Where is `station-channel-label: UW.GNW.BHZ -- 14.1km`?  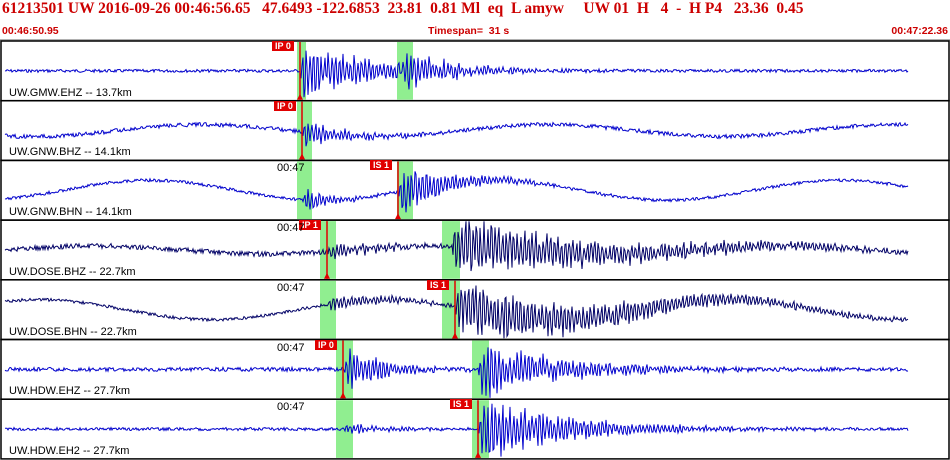
station-channel-label: UW.GNW.BHZ -- 14.1km is located at coordinates (70, 152).